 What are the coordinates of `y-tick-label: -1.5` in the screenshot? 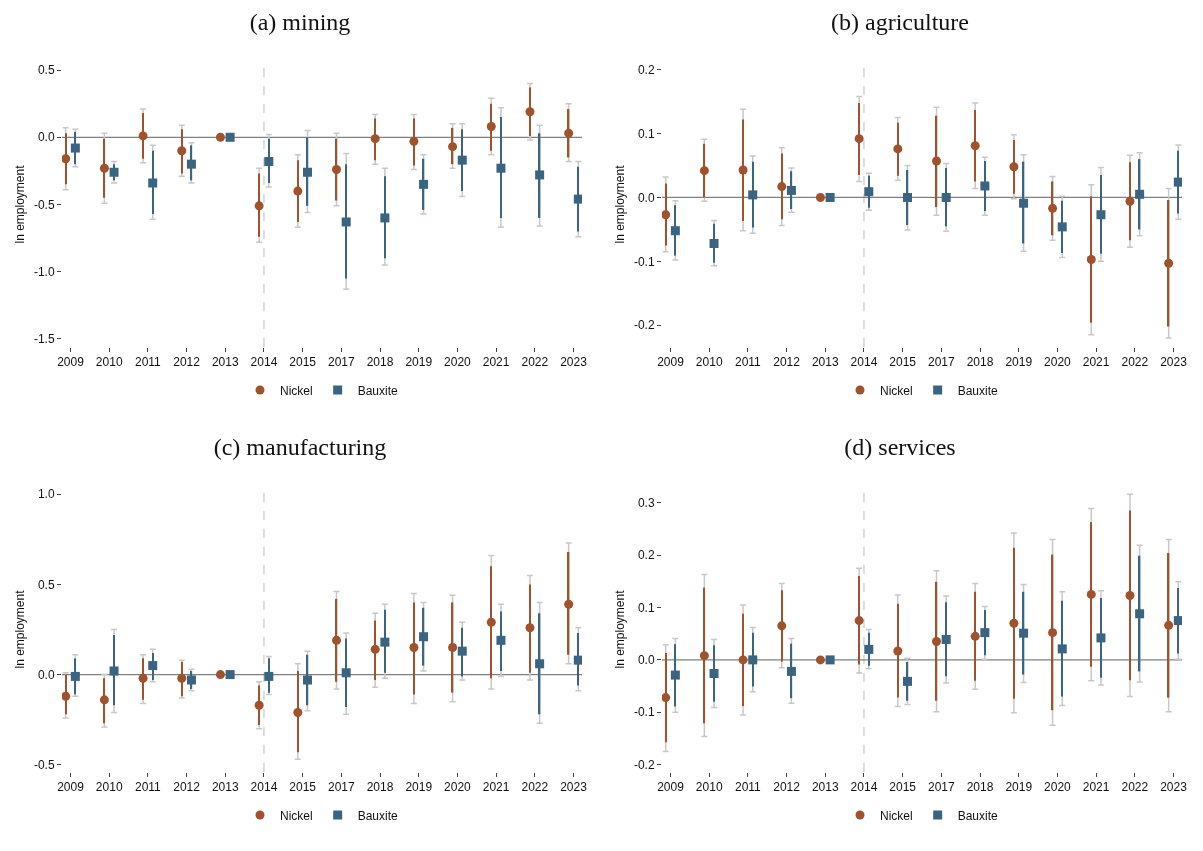 It's located at (44, 339).